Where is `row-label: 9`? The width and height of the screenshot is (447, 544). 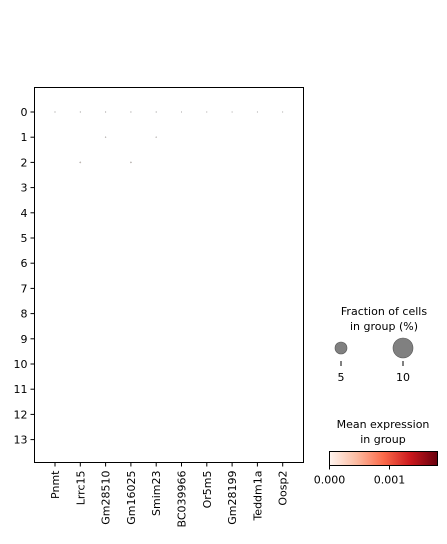 row-label: 9 is located at coordinates (24, 339).